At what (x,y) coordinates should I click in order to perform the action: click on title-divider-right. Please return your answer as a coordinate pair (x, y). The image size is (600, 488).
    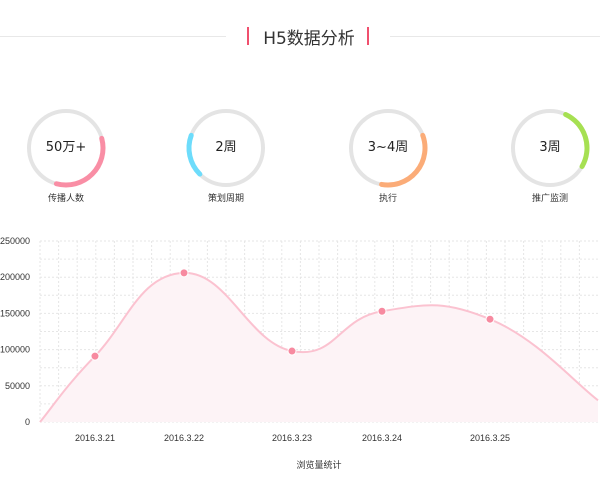
    Looking at the image, I should click on (495, 36).